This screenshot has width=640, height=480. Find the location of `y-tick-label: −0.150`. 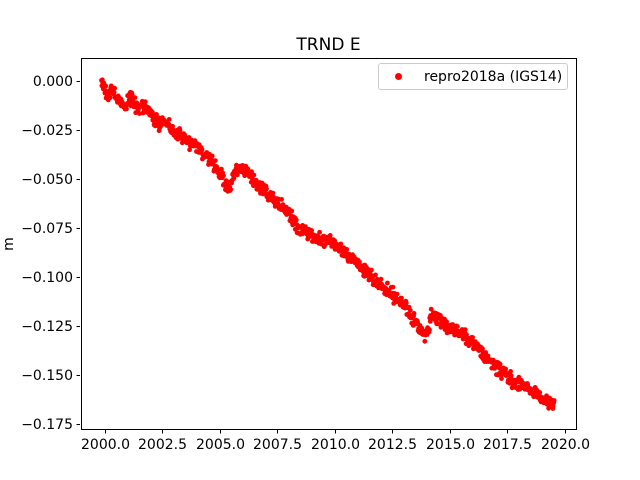

y-tick-label: −0.150 is located at coordinates (47, 376).